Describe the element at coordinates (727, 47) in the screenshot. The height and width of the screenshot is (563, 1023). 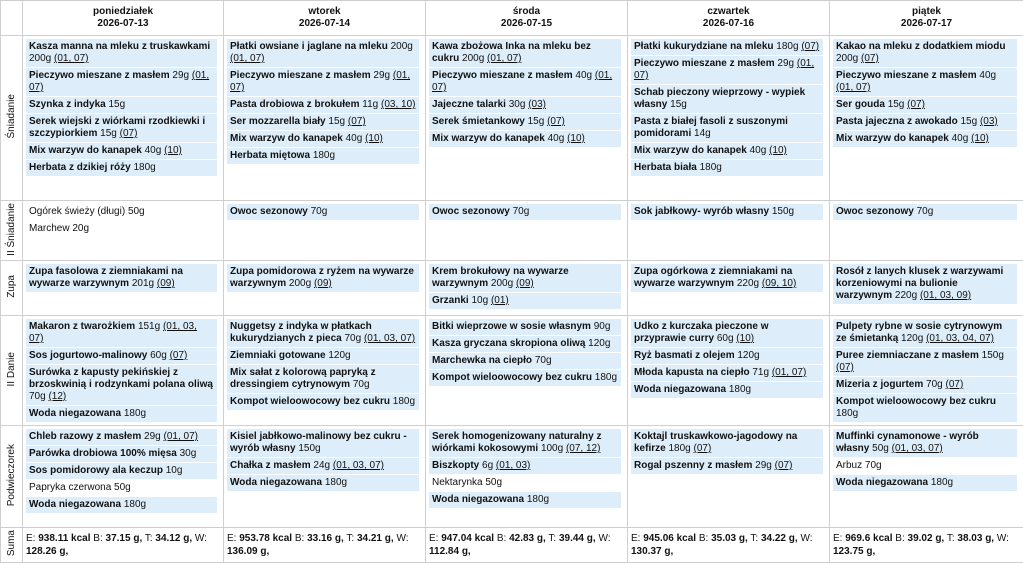
I see `menu-item: Płatki kukurydziane na mleku 180g (07)` at that location.